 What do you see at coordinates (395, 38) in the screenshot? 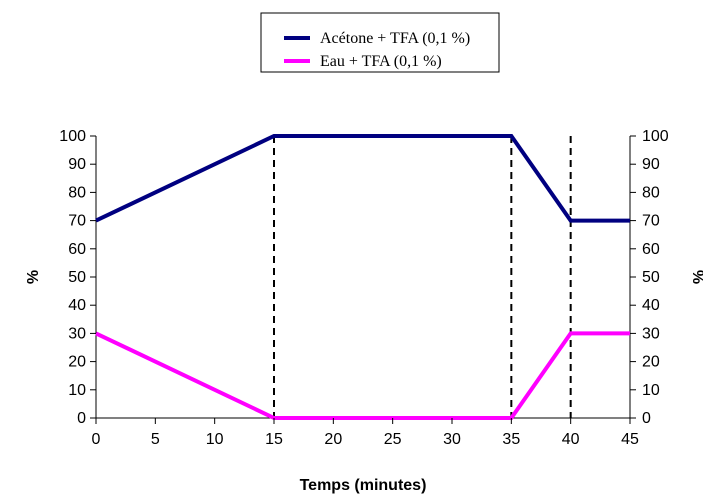
I see `legend-label-acetone: Acétone + TFA (0,1 %)` at bounding box center [395, 38].